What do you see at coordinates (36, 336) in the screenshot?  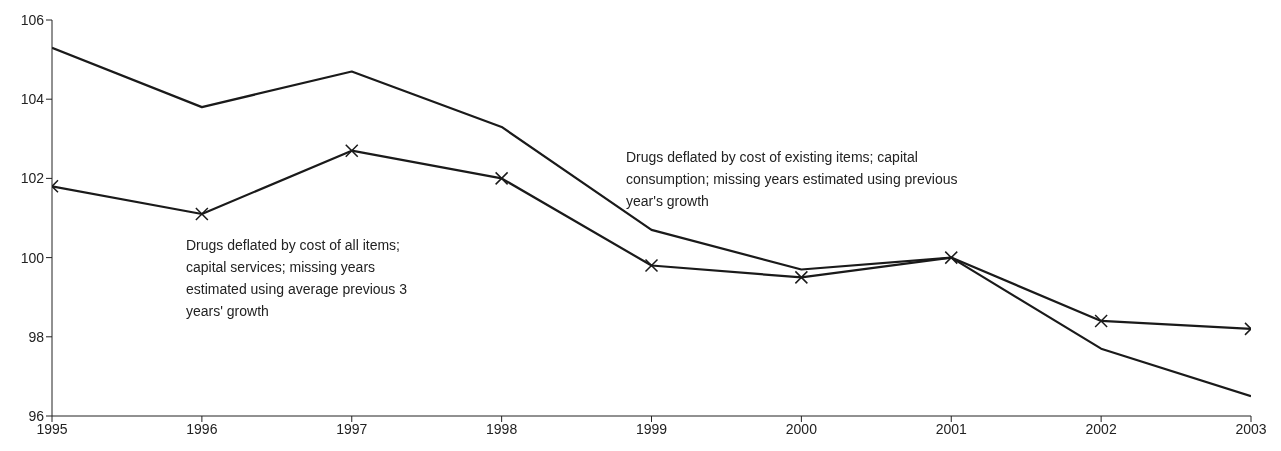 I see `y-tick-label: 98` at bounding box center [36, 336].